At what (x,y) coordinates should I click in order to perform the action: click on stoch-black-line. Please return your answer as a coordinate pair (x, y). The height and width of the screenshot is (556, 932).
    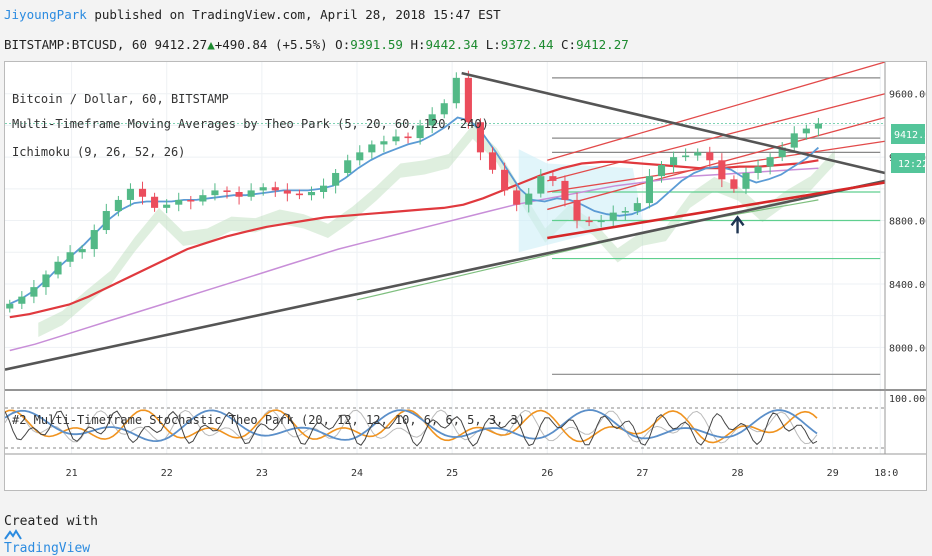
    Looking at the image, I should click on (411, 428).